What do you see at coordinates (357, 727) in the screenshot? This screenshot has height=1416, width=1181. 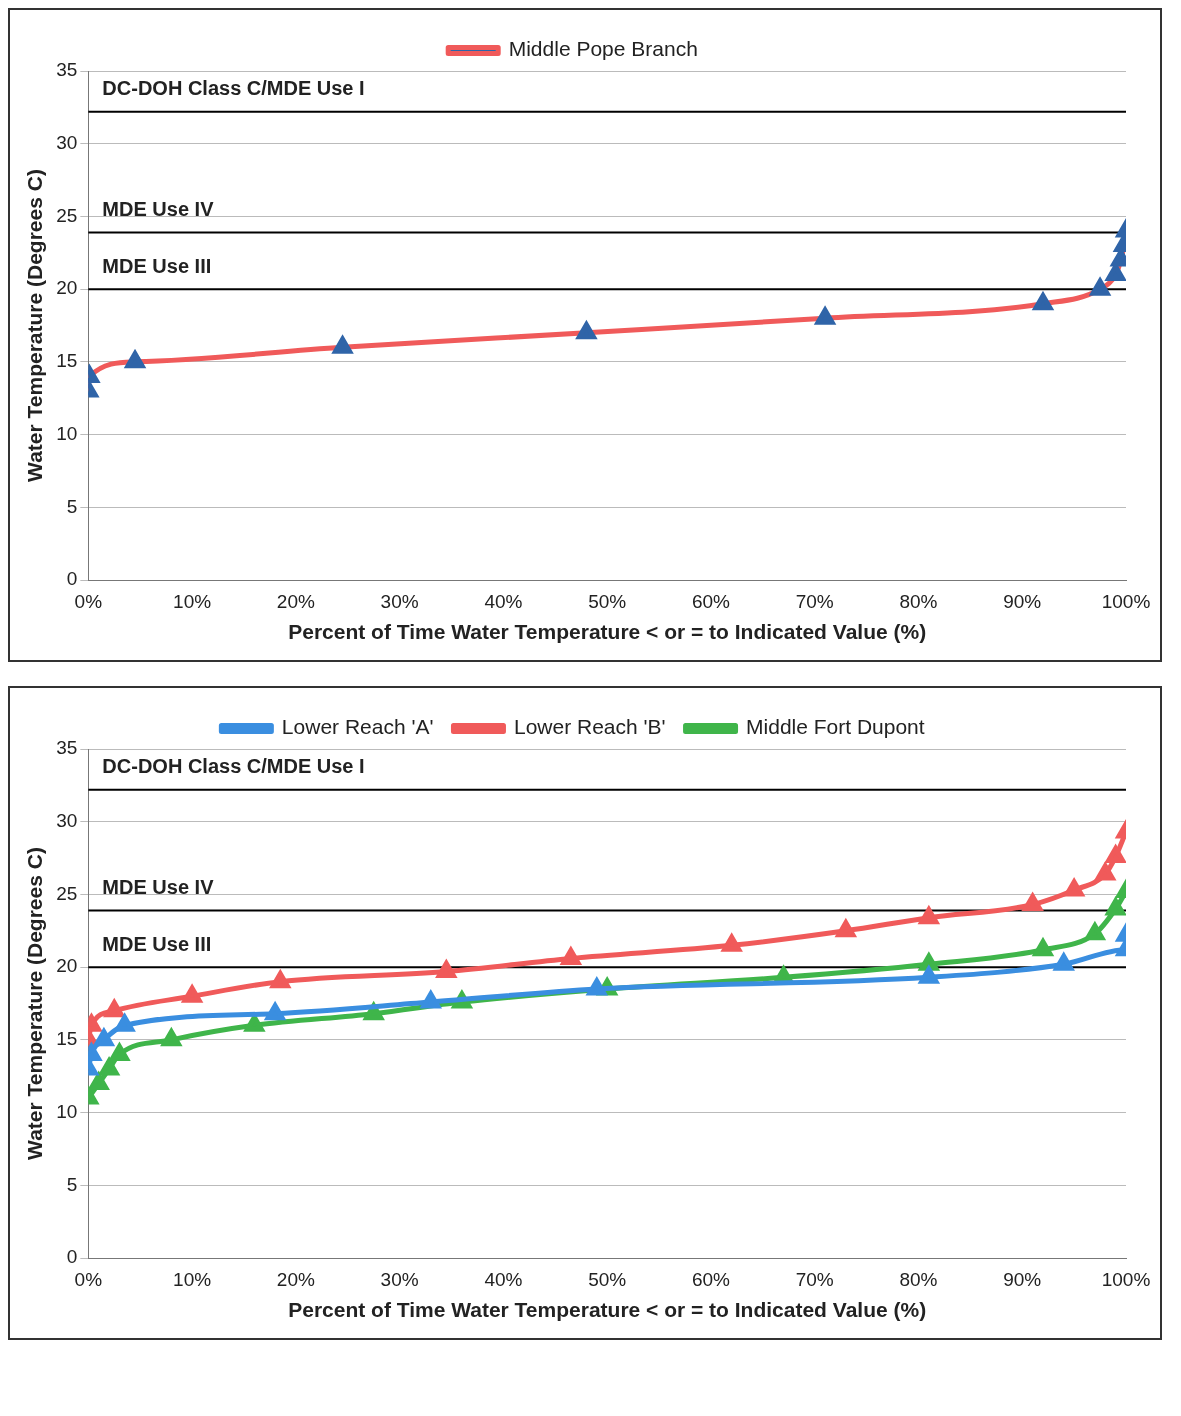 I see `legend-label: Lower Reach 'A'` at bounding box center [357, 727].